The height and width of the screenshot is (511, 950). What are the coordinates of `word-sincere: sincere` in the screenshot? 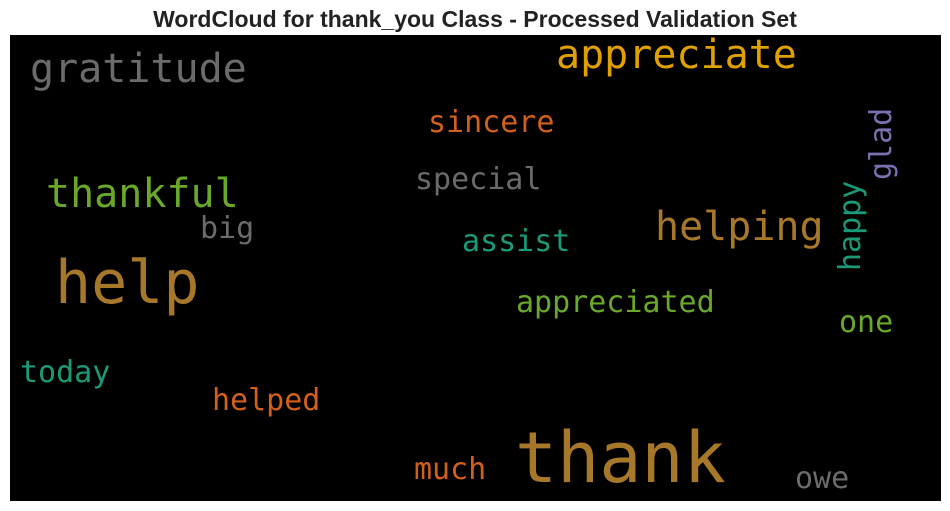 It's located at (491, 122).